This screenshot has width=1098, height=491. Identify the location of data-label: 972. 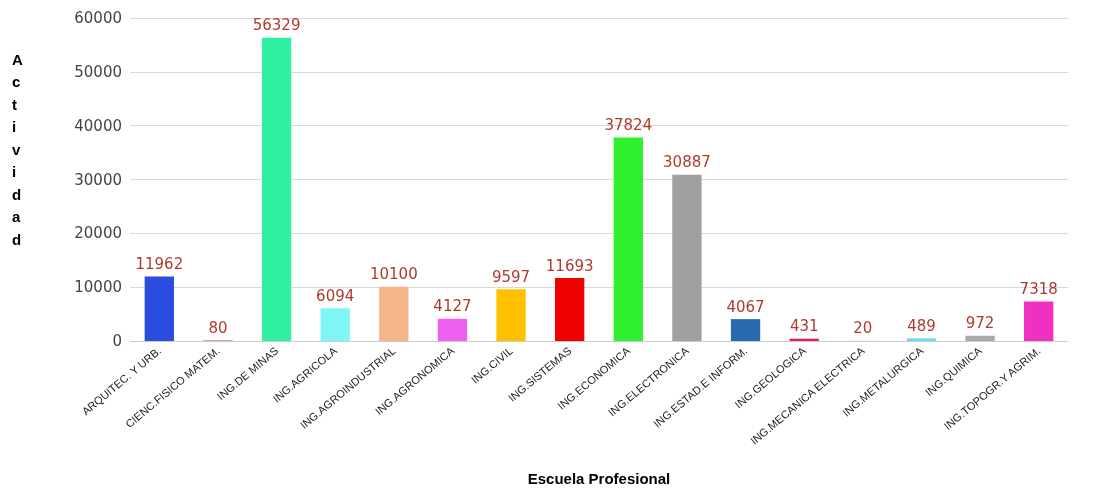
(980, 323).